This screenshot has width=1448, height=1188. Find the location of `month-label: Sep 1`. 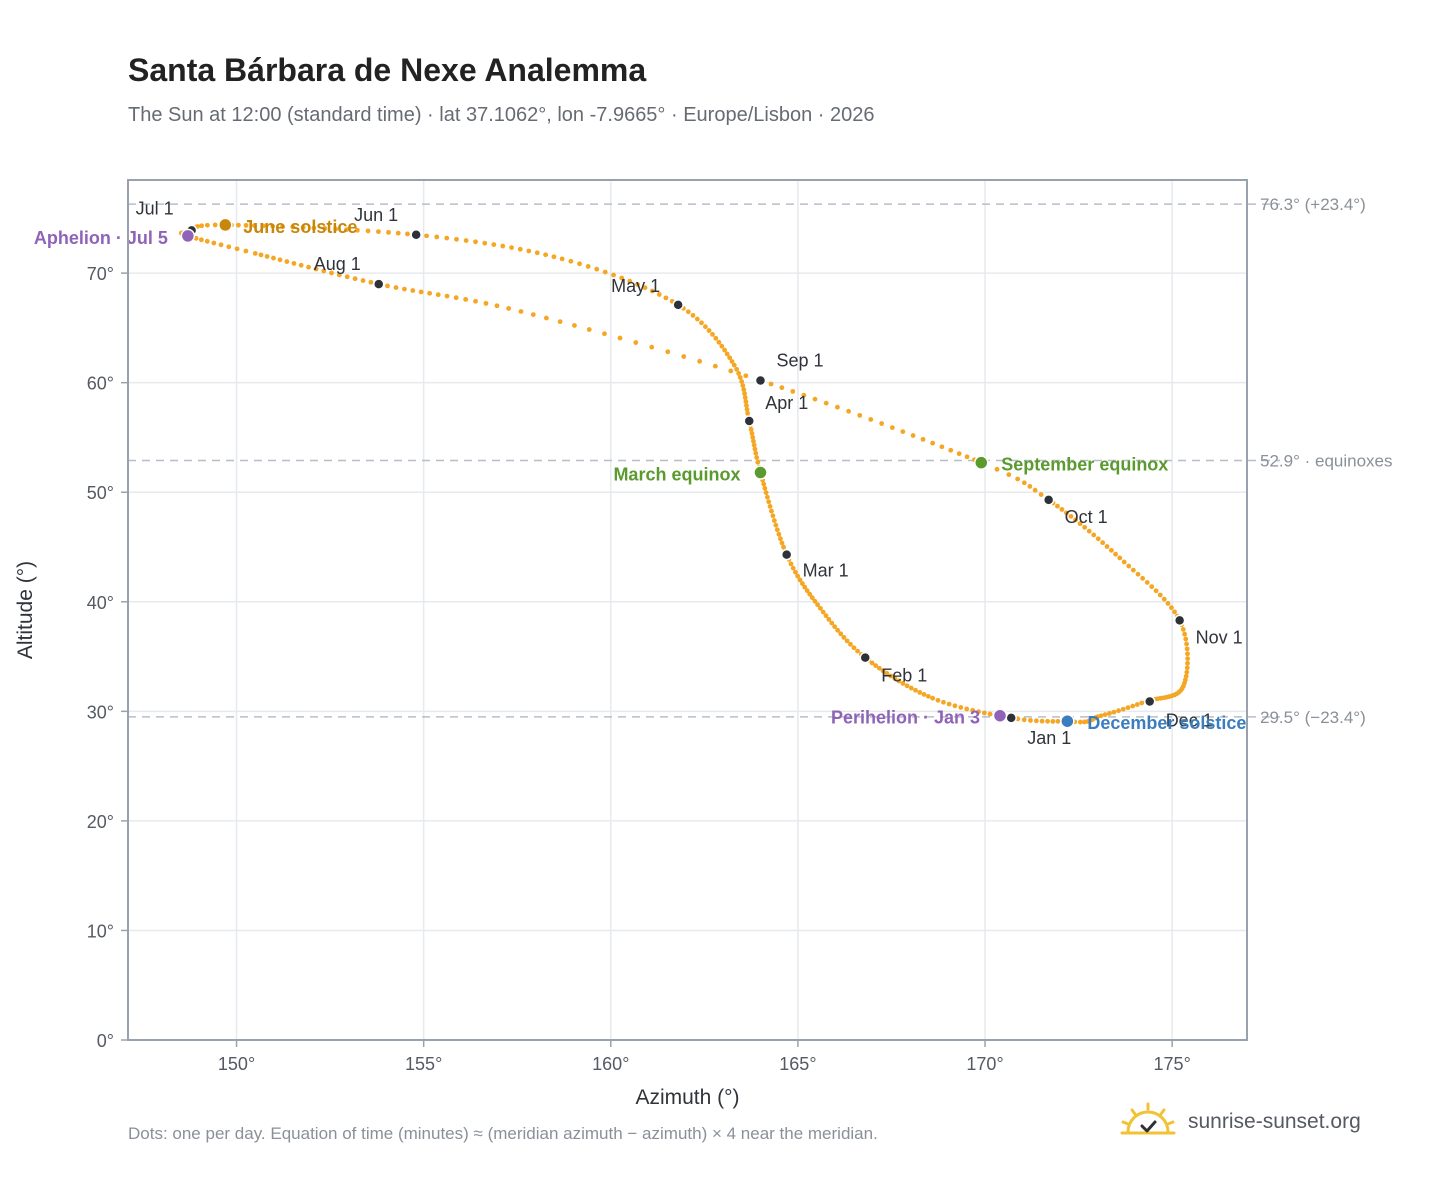

month-label: Sep 1 is located at coordinates (799, 360).